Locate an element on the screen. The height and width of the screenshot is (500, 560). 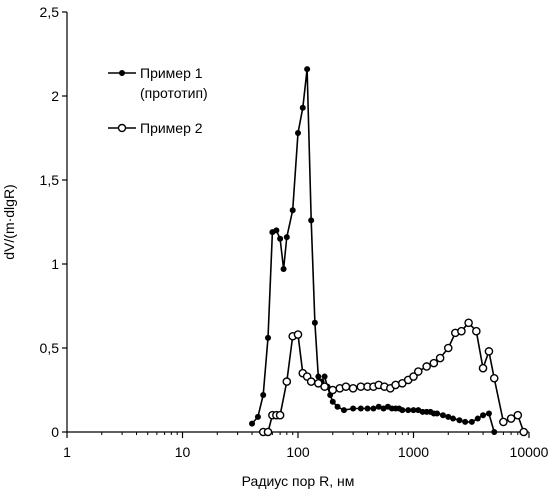
legend-entry-series-2: Пример 2 is located at coordinates (155, 128).